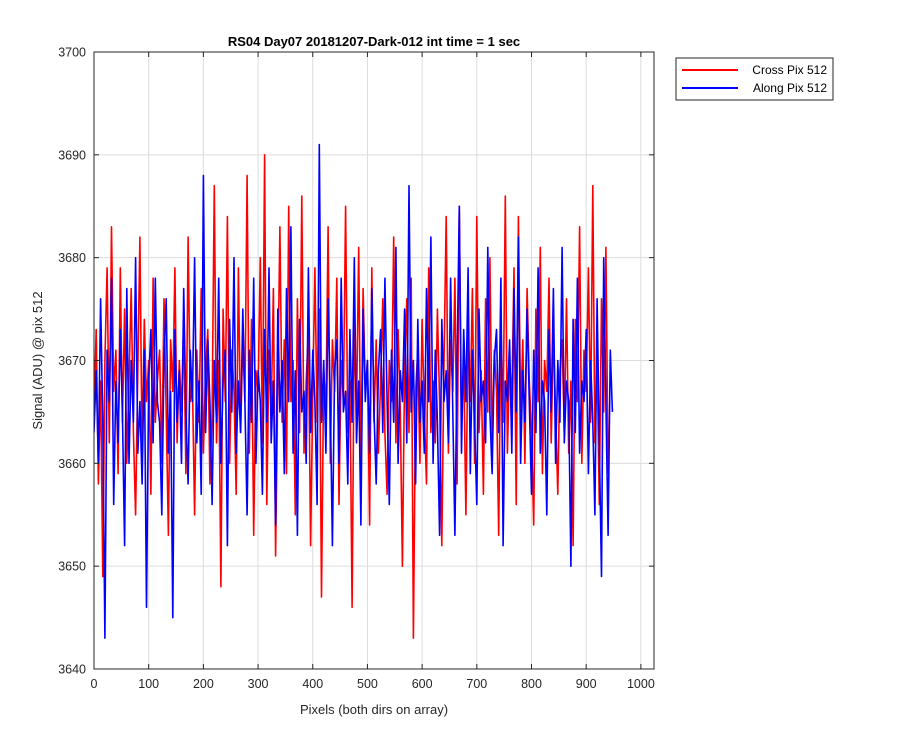 The height and width of the screenshot is (750, 900). What do you see at coordinates (72, 670) in the screenshot?
I see `y-tick-label: 3640` at bounding box center [72, 670].